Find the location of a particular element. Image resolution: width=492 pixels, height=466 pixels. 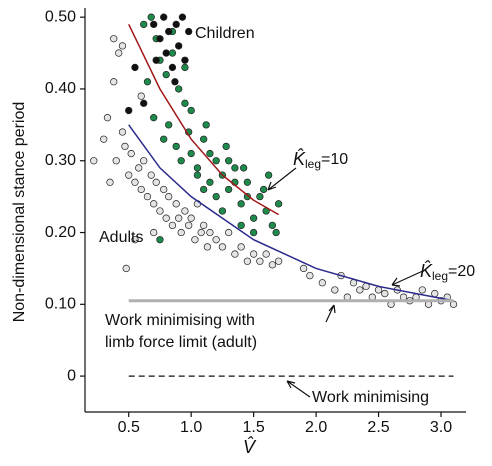

x-axis-label: V̂ is located at coordinates (250, 446).